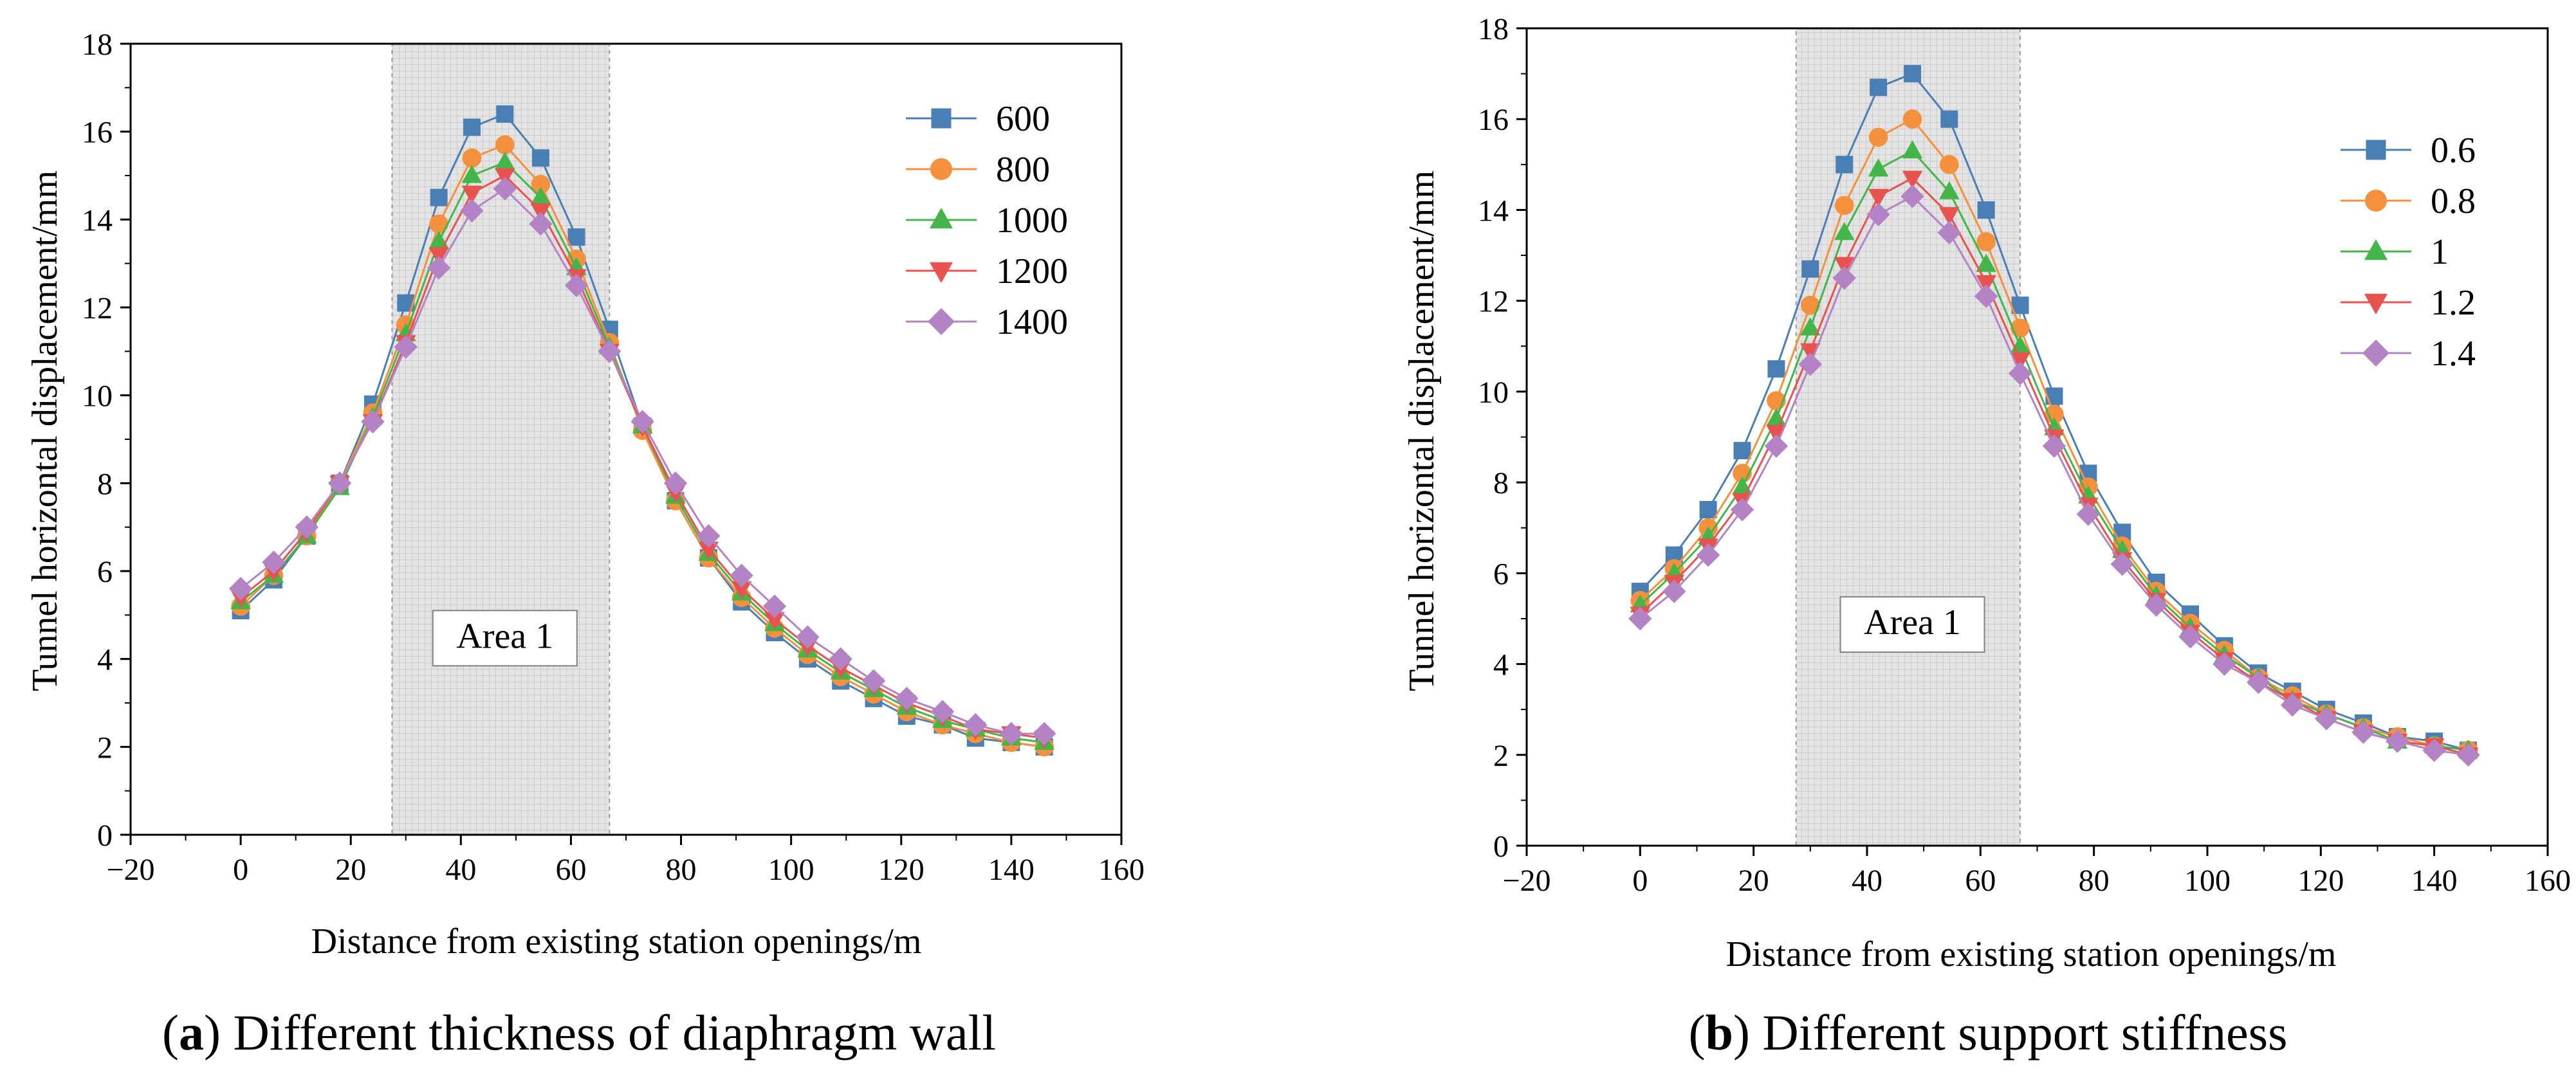 The width and height of the screenshot is (2576, 1074). Describe the element at coordinates (504, 636) in the screenshot. I see `area-1-label: Area 1` at that location.